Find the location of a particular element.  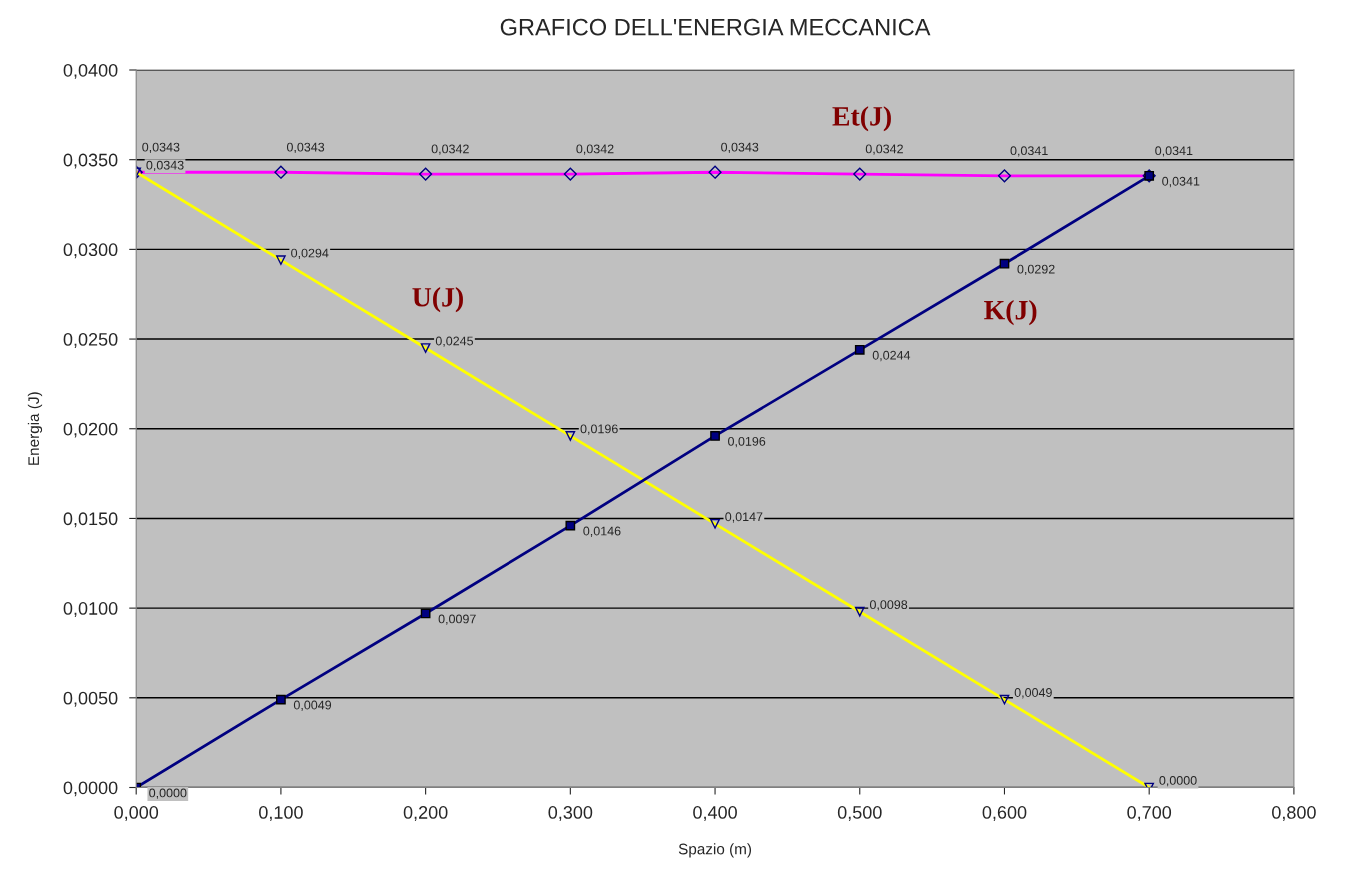

x-tick-label: 0,100 is located at coordinates (281, 813).